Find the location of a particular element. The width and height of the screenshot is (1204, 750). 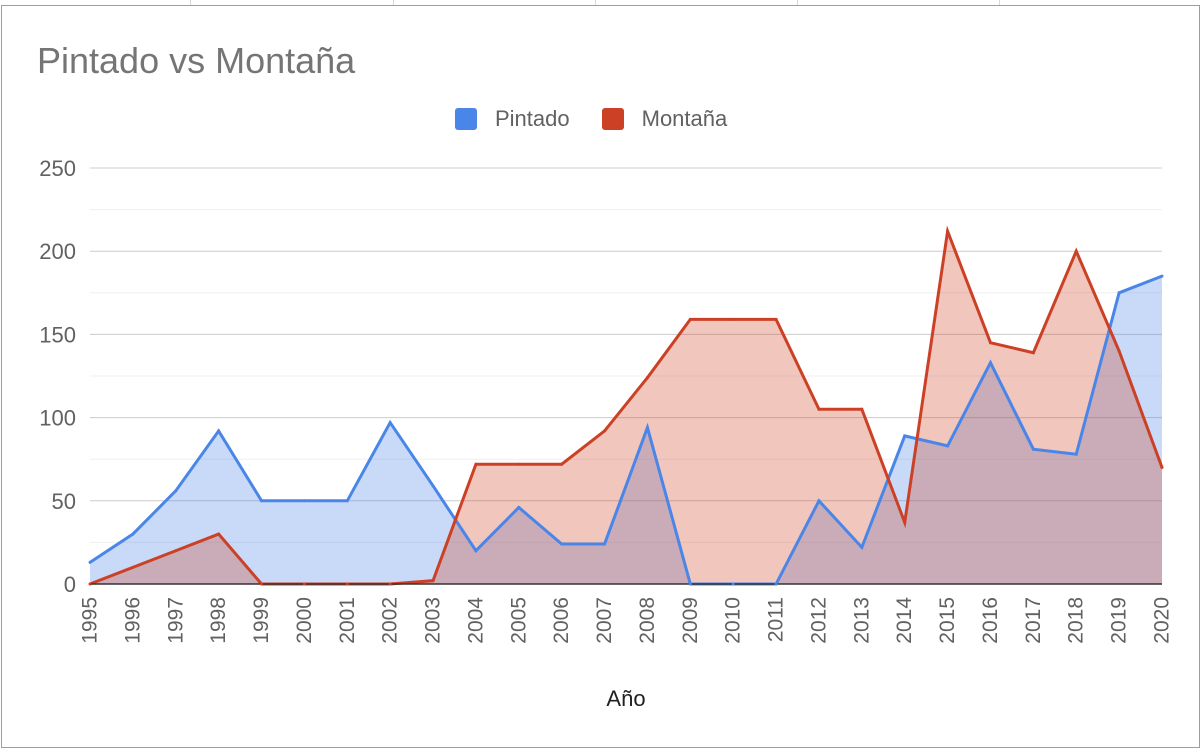

x-tick-label: 1998 is located at coordinates (218, 620).